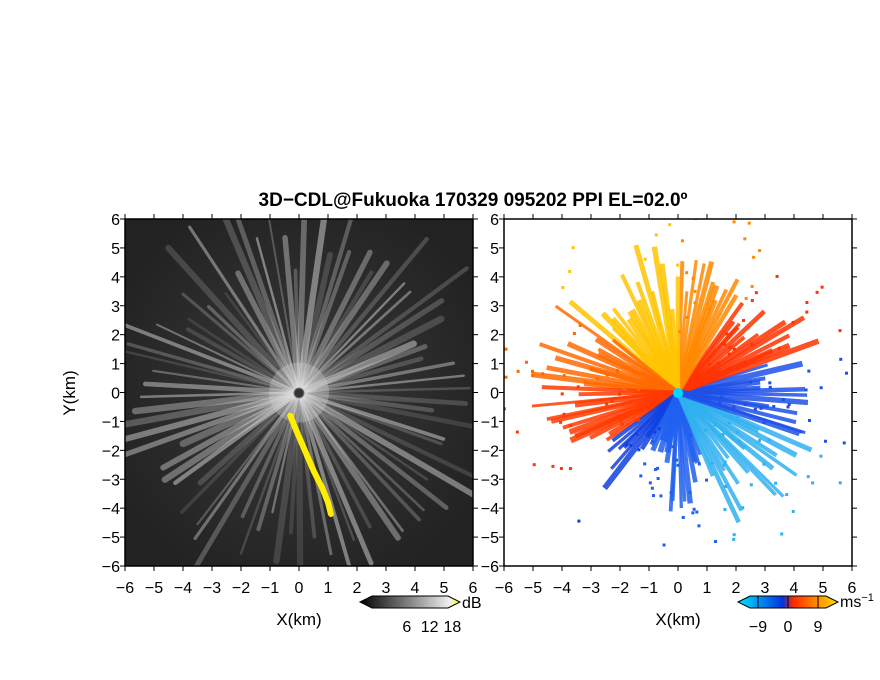 This screenshot has width=880, height=680. What do you see at coordinates (678, 588) in the screenshot?
I see `right-x-tick-label: 0` at bounding box center [678, 588].